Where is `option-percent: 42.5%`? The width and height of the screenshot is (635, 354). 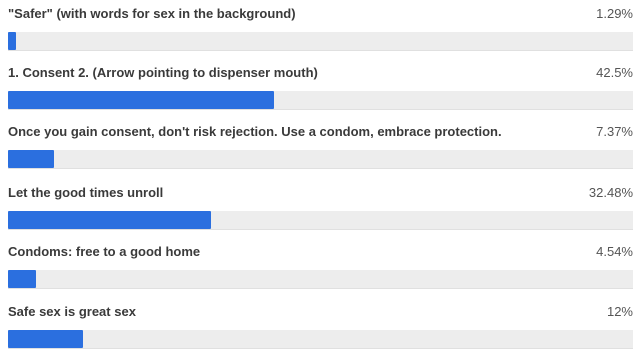
option-percent: 42.5% is located at coordinates (614, 72).